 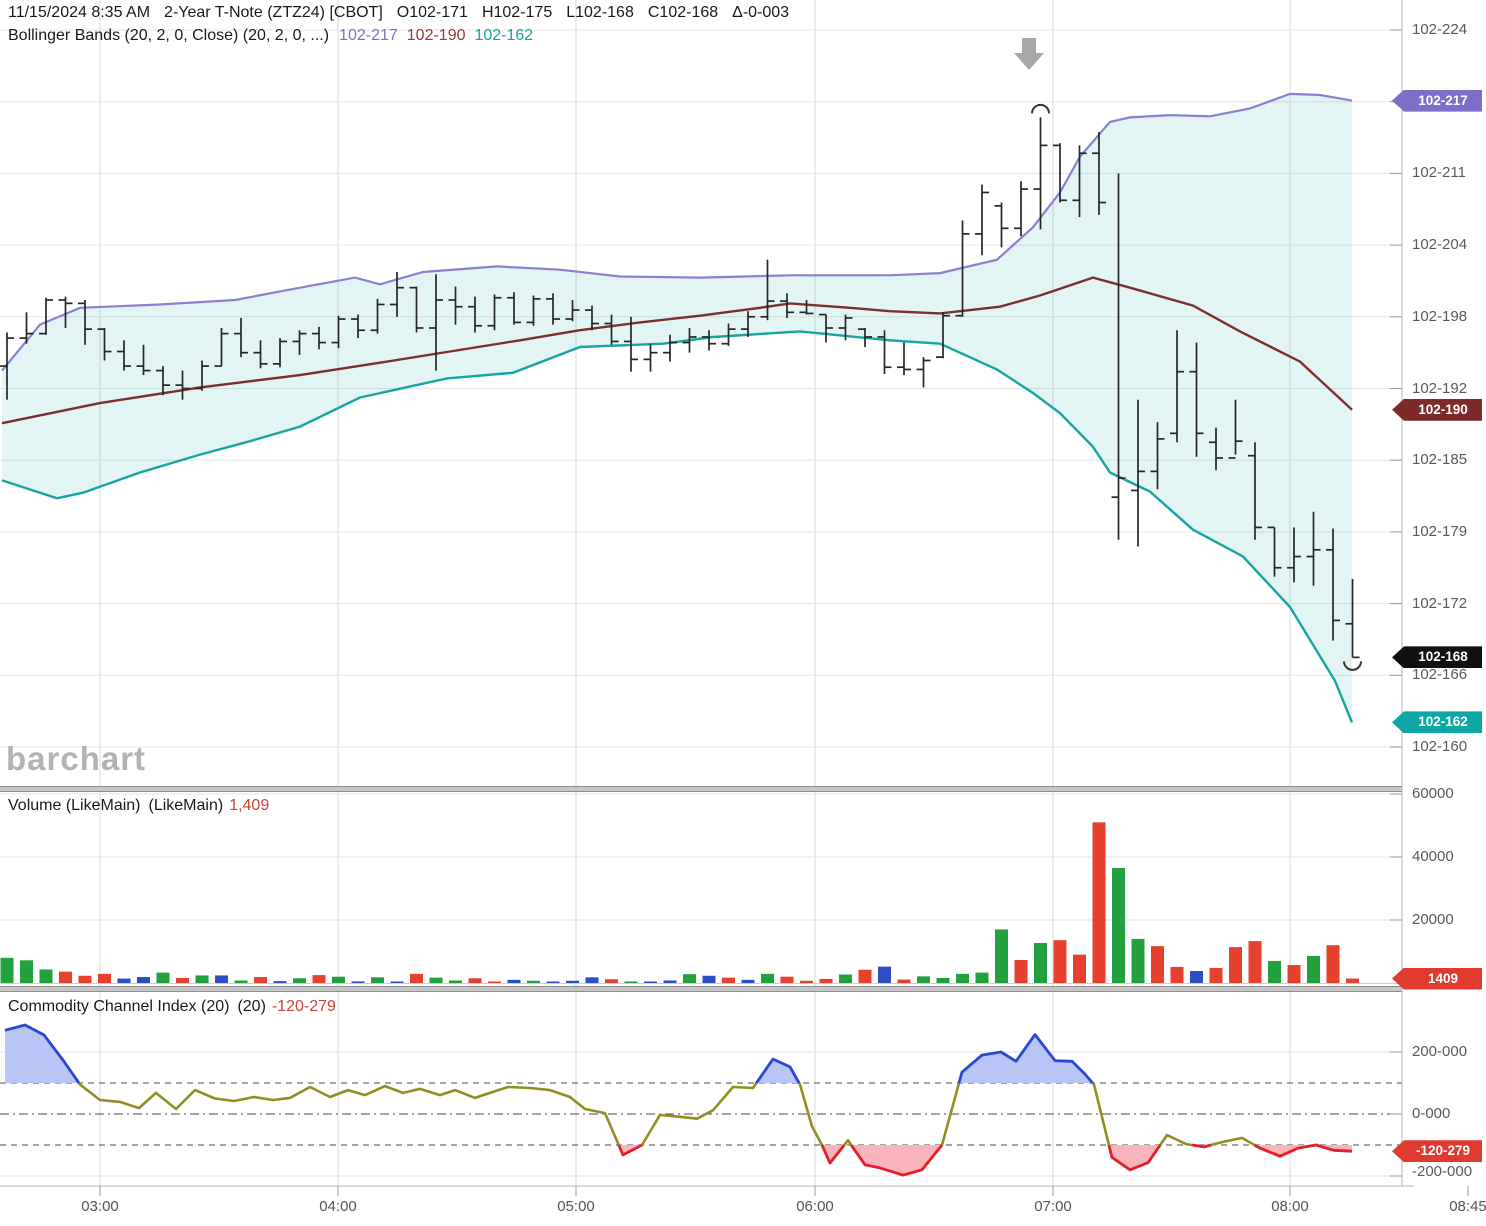 What do you see at coordinates (1440, 746) in the screenshot?
I see `price-tick-label: 102-160` at bounding box center [1440, 746].